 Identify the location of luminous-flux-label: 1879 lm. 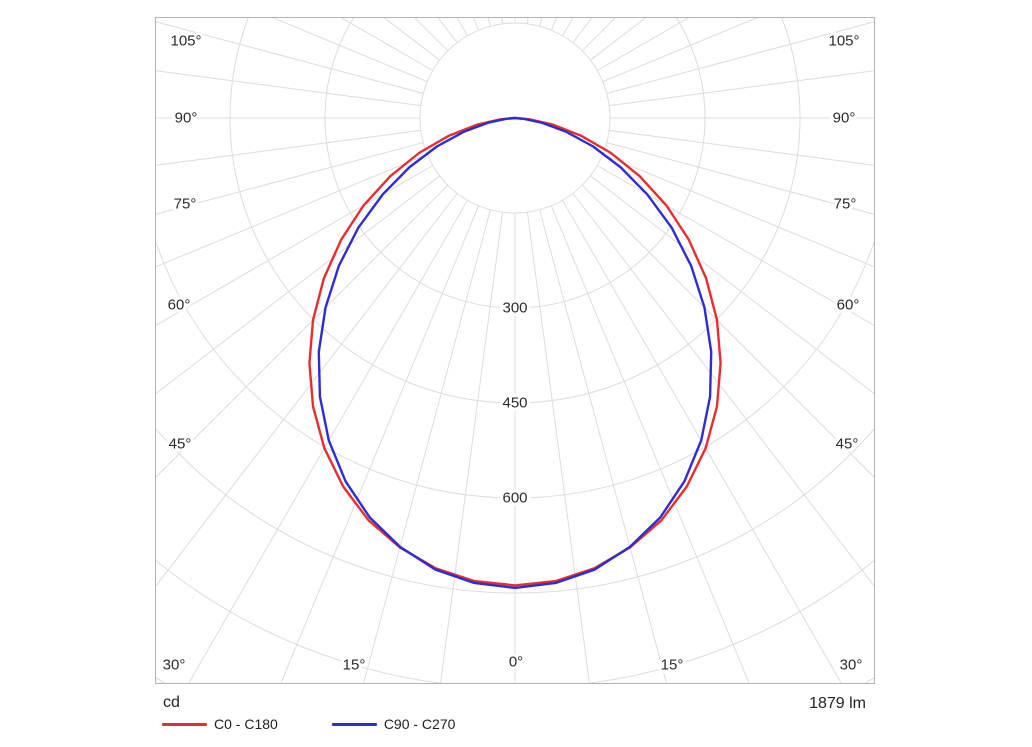
(837, 703).